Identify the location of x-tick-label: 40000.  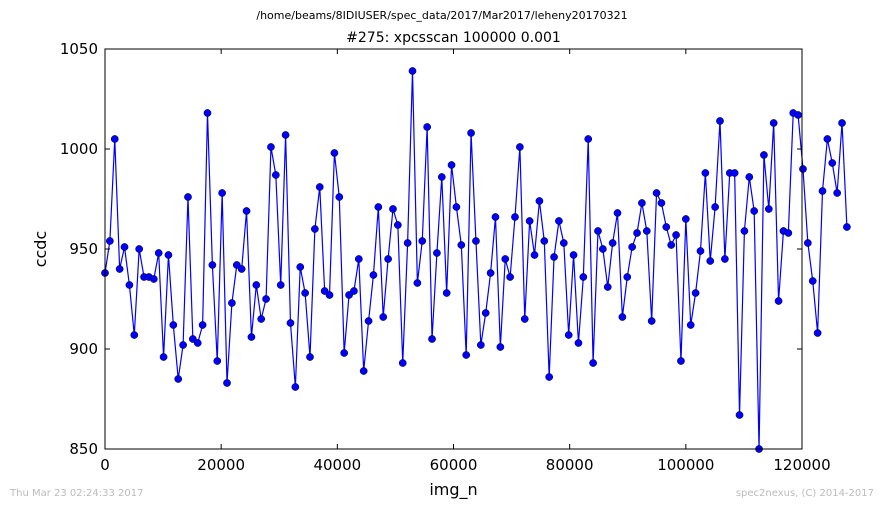
(337, 465).